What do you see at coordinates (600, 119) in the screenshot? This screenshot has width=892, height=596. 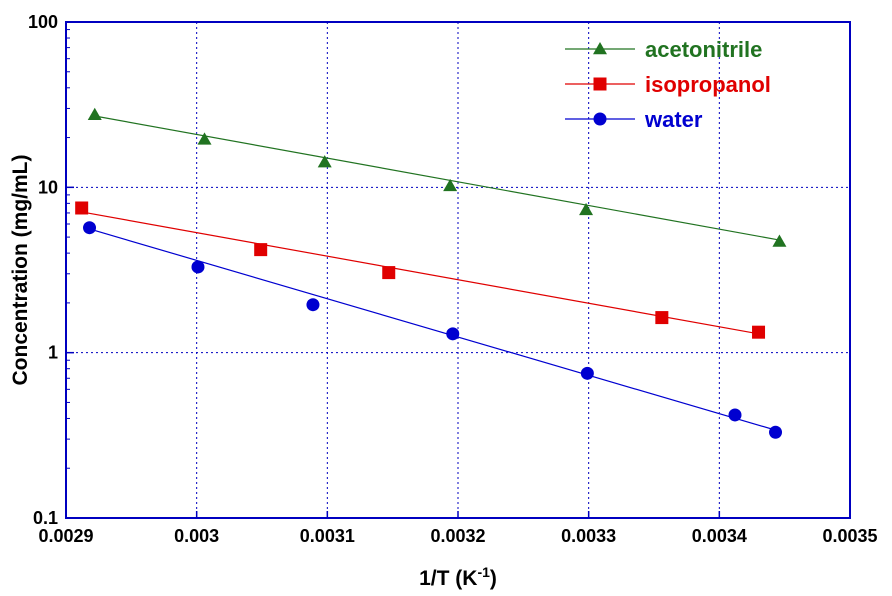 I see `legend-water-marker` at bounding box center [600, 119].